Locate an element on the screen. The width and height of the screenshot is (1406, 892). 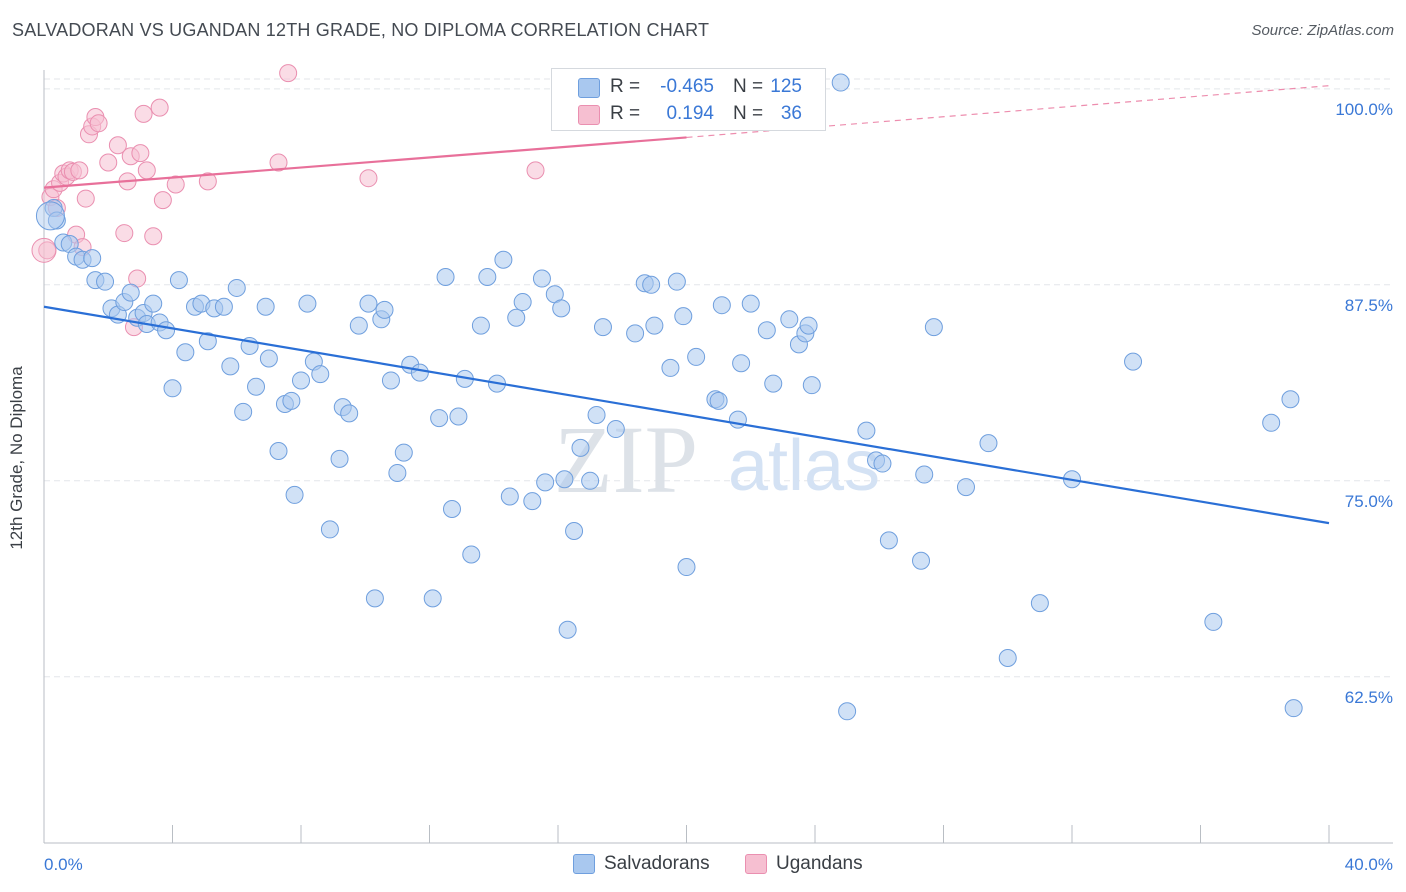
x-tick-label: 0.0% is located at coordinates (63, 864).